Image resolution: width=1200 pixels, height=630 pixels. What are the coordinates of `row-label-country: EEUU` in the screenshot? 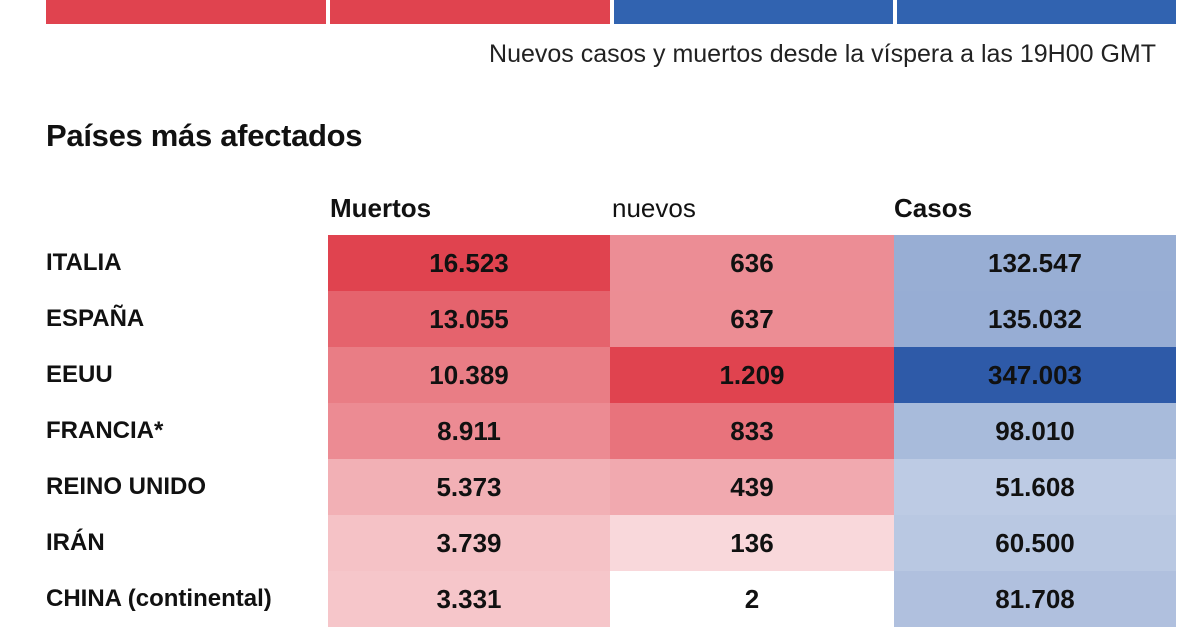 It's located at (79, 374).